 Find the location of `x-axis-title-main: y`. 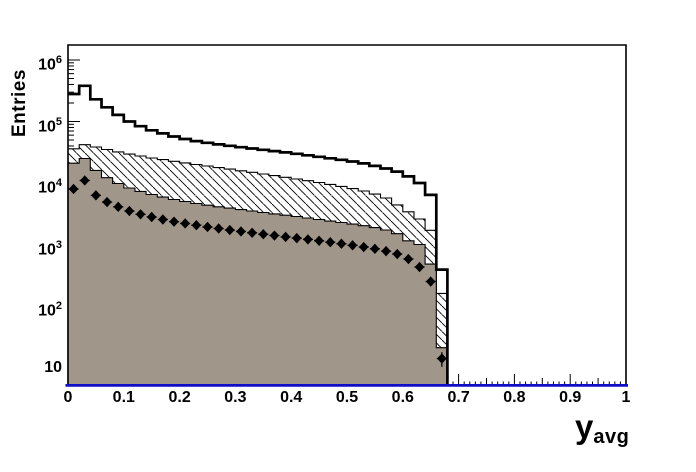

x-axis-title-main: y is located at coordinates (584, 426).